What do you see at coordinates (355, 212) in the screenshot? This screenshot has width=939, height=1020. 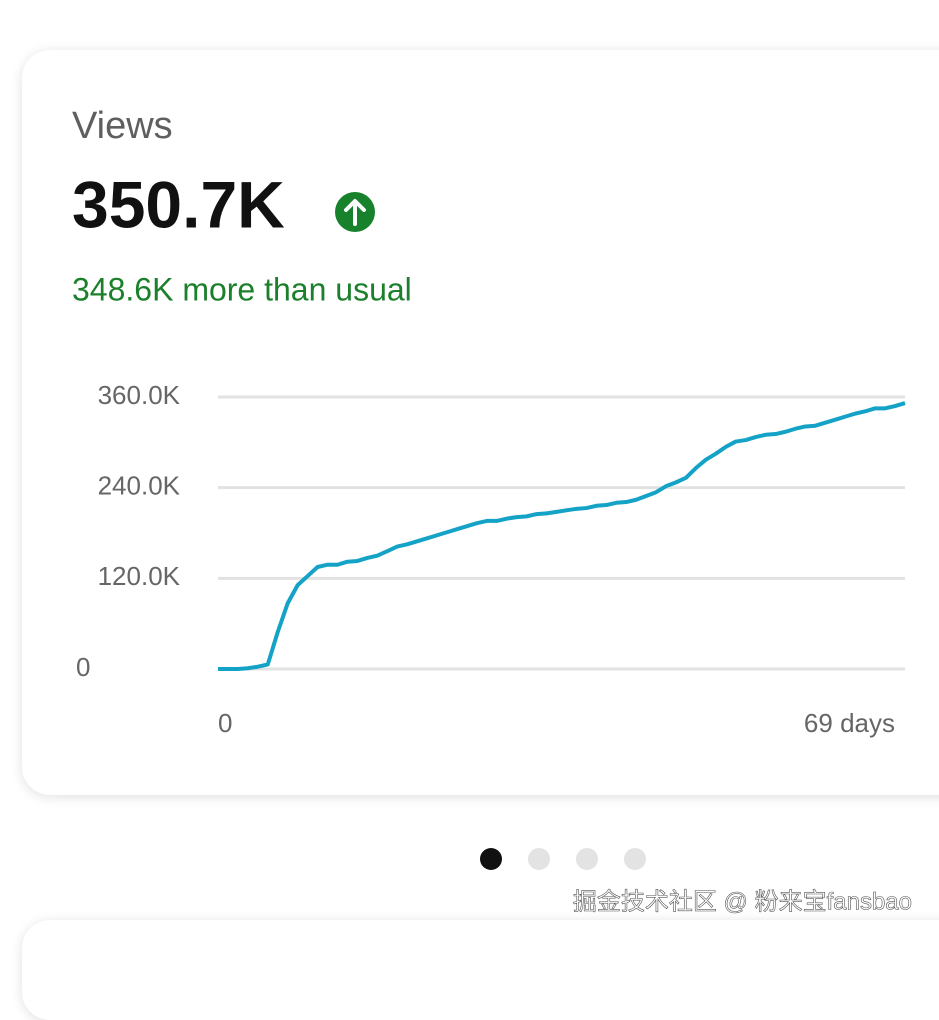 I see `up-icon` at bounding box center [355, 212].